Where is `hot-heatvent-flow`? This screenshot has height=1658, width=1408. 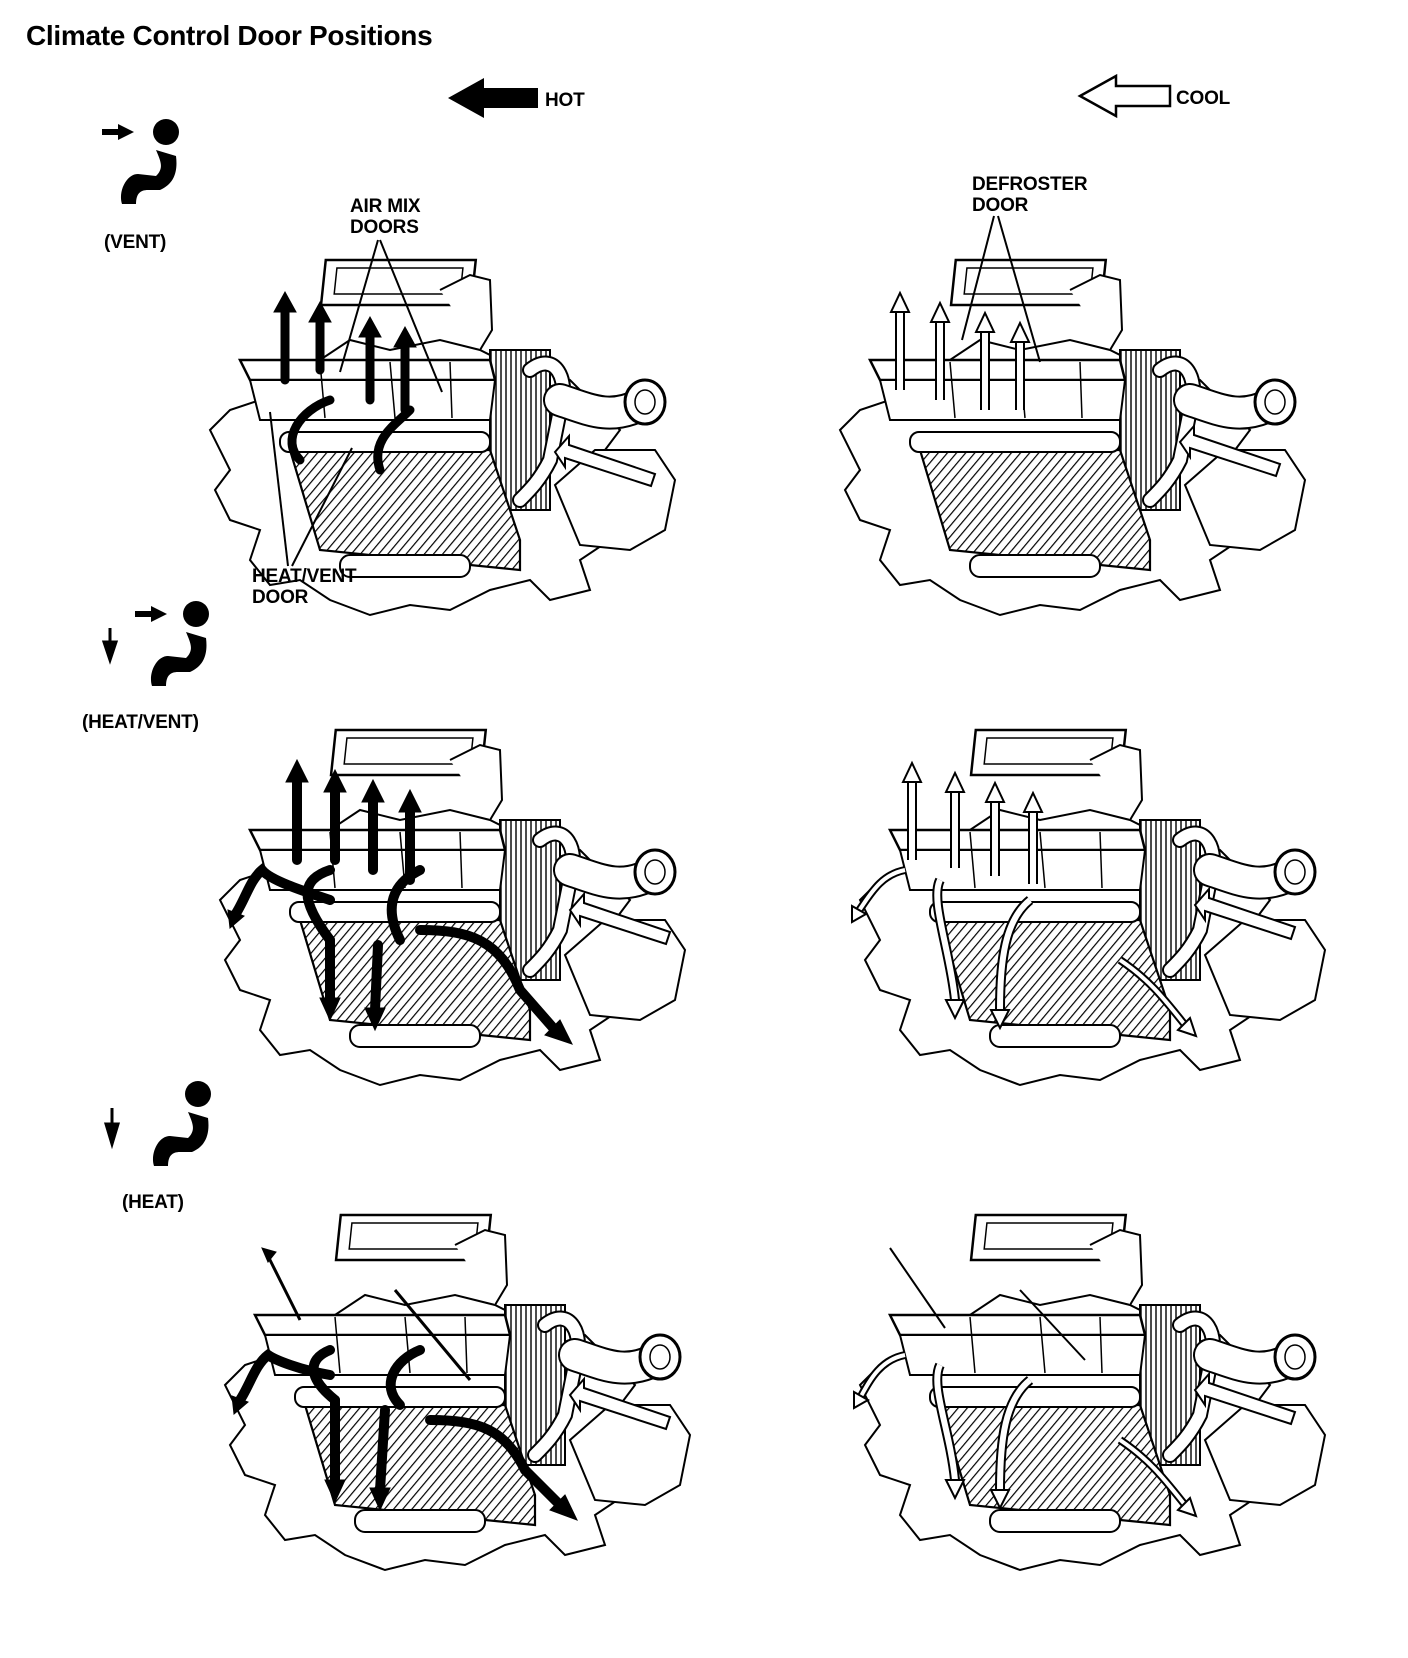
hot-heatvent-flow is located at coordinates (400, 901).